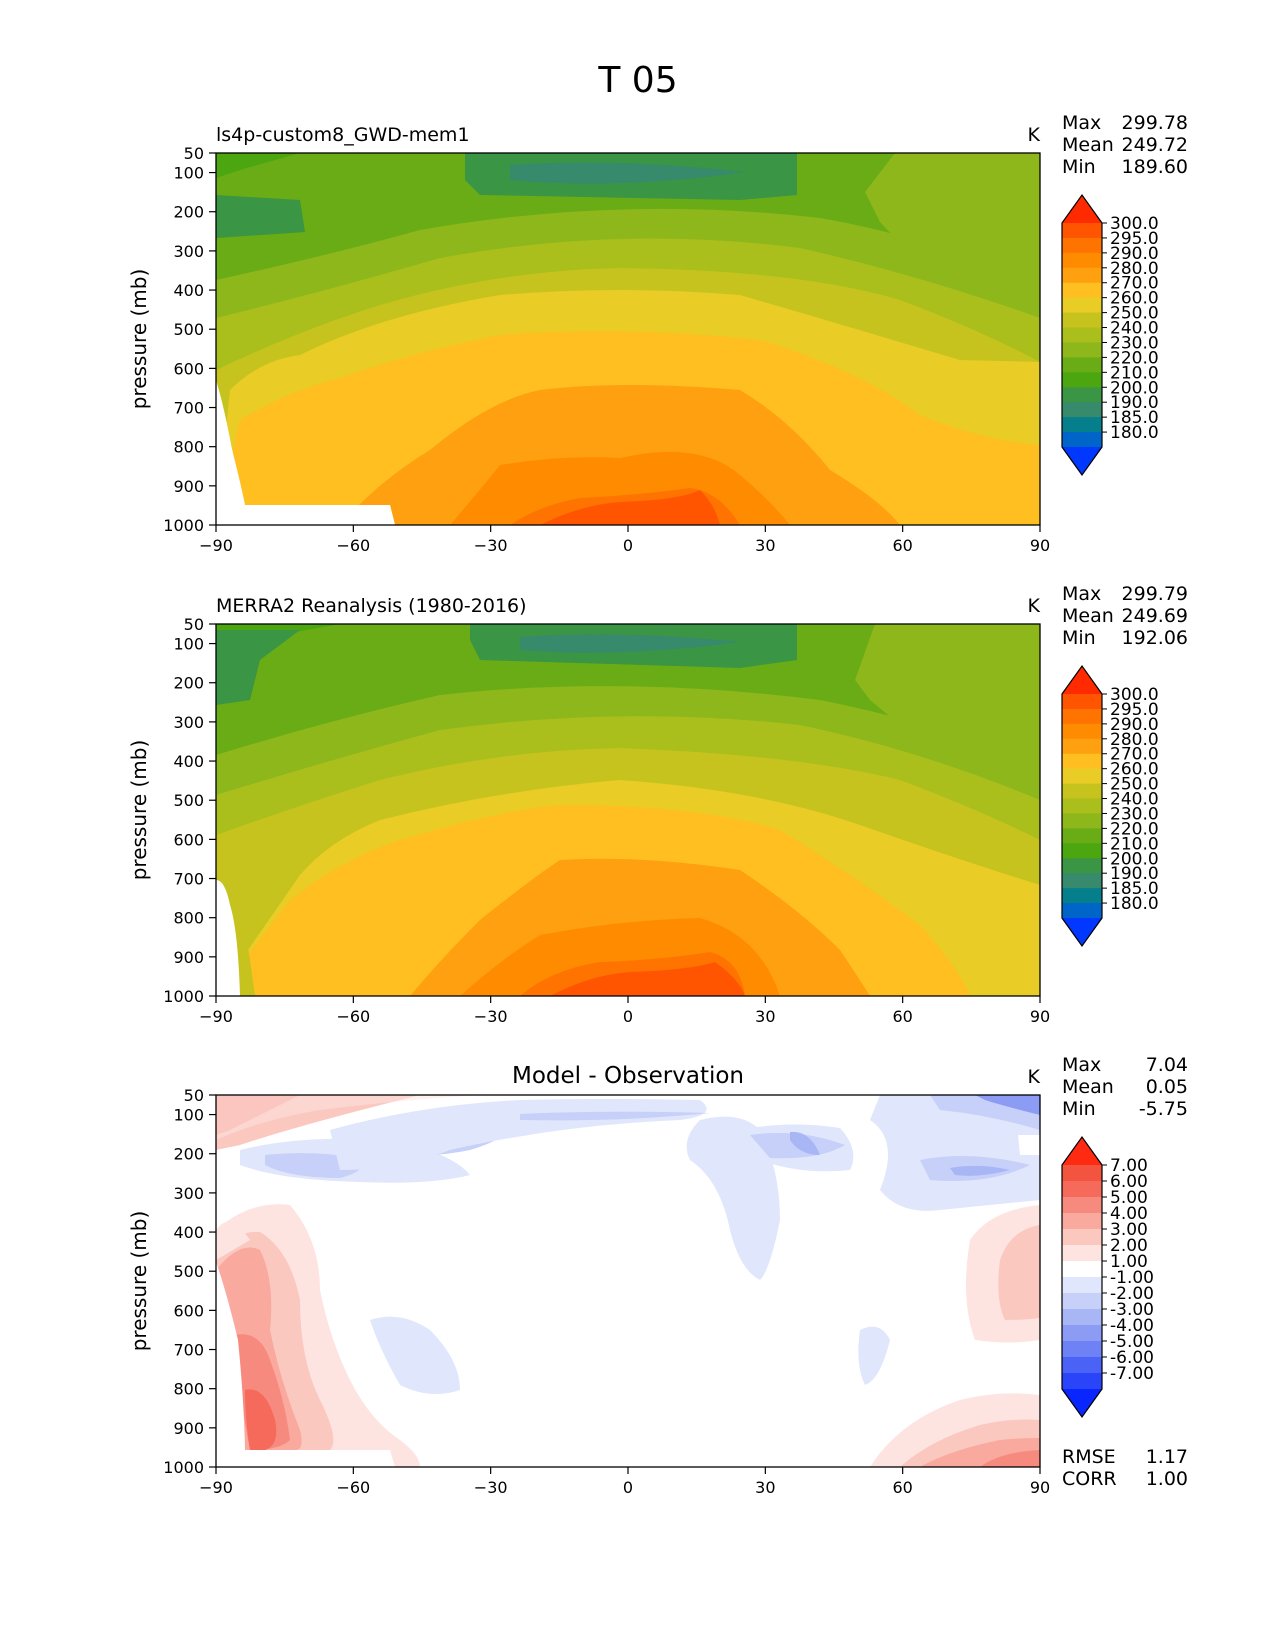 This screenshot has width=1275, height=1650. Describe the element at coordinates (1132, 1342) in the screenshot. I see `colorbar-level-label: -5.00` at that location.